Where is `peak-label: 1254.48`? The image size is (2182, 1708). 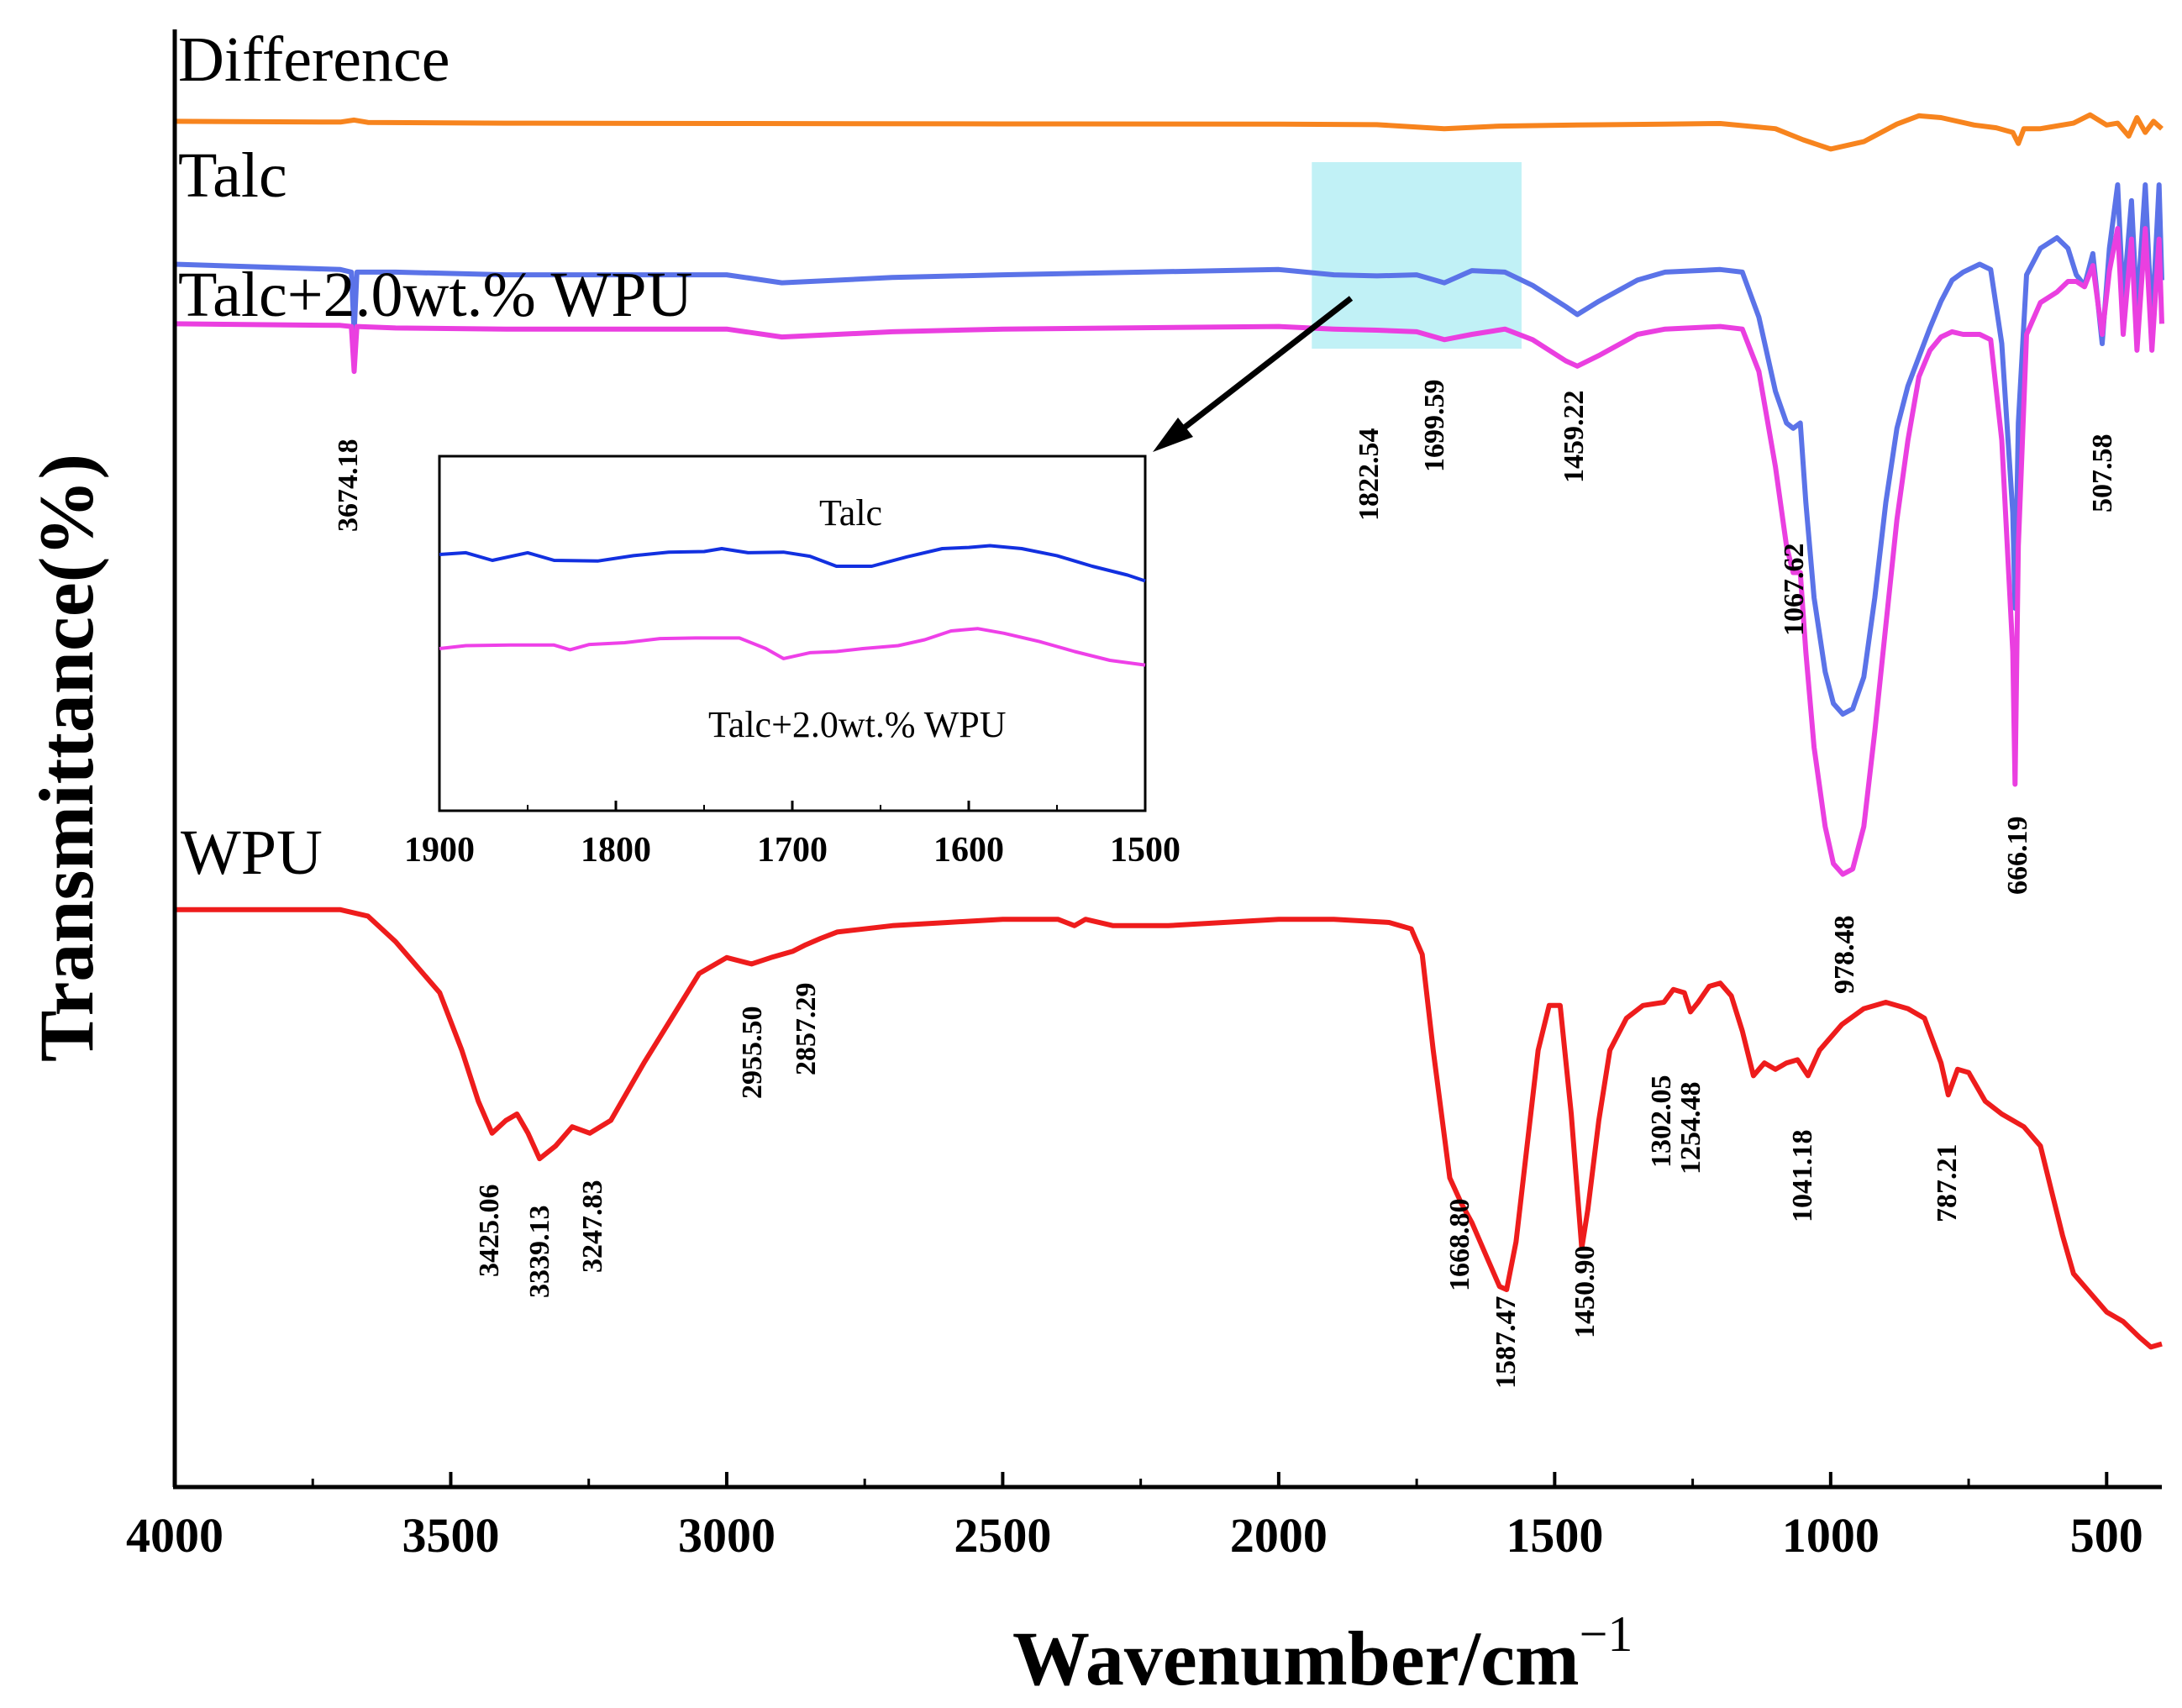
peak-label: 1254.48 is located at coordinates (1690, 1128).